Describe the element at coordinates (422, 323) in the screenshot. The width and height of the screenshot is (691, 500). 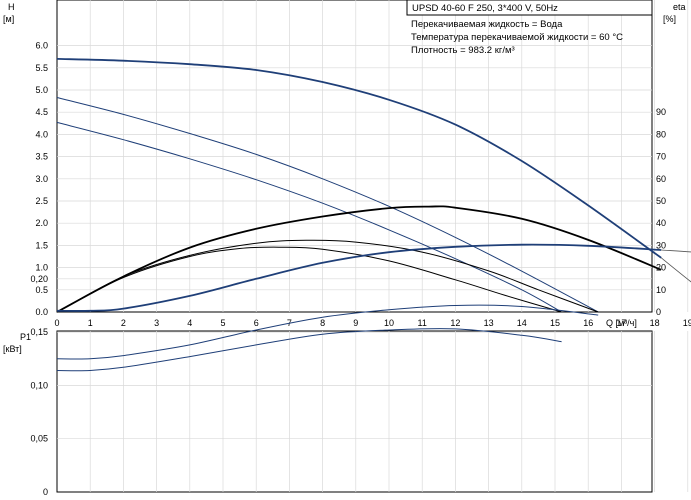
I see `x-tick-label: 11` at that location.